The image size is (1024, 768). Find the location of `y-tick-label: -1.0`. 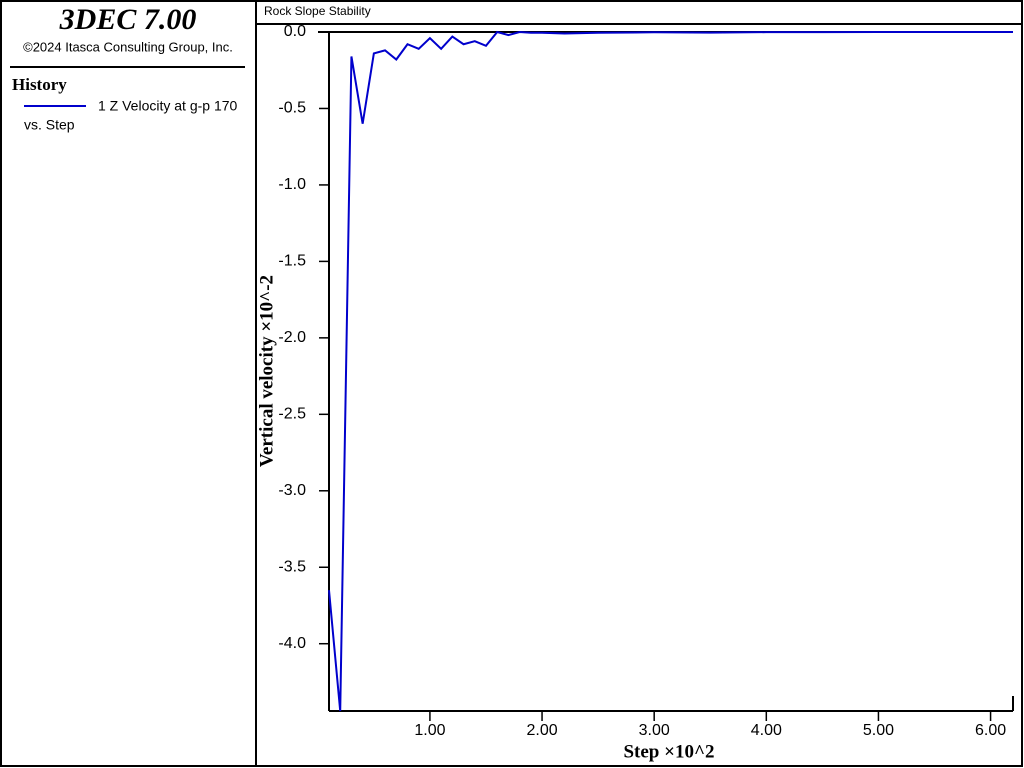

y-tick-label: -1.0 is located at coordinates (292, 184).